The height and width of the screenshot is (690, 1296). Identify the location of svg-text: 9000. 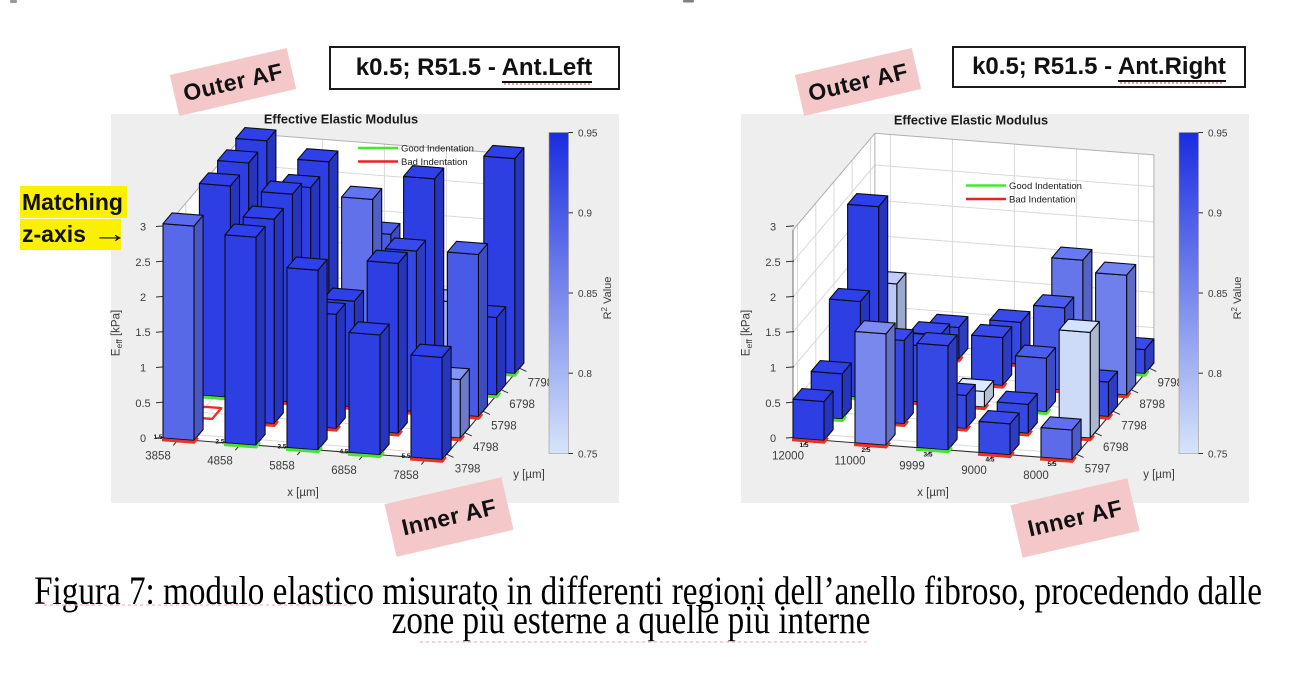
(974, 471).